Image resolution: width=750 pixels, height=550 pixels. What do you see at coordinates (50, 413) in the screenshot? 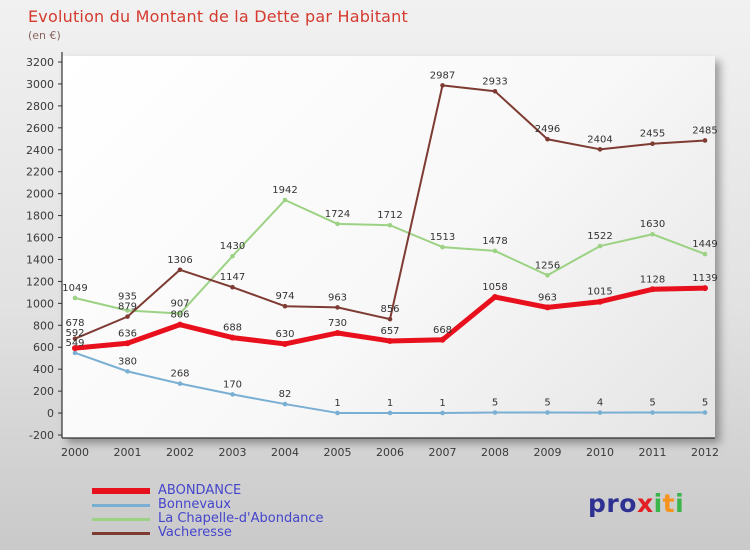
I see `y-tick-label: 0` at bounding box center [50, 413].